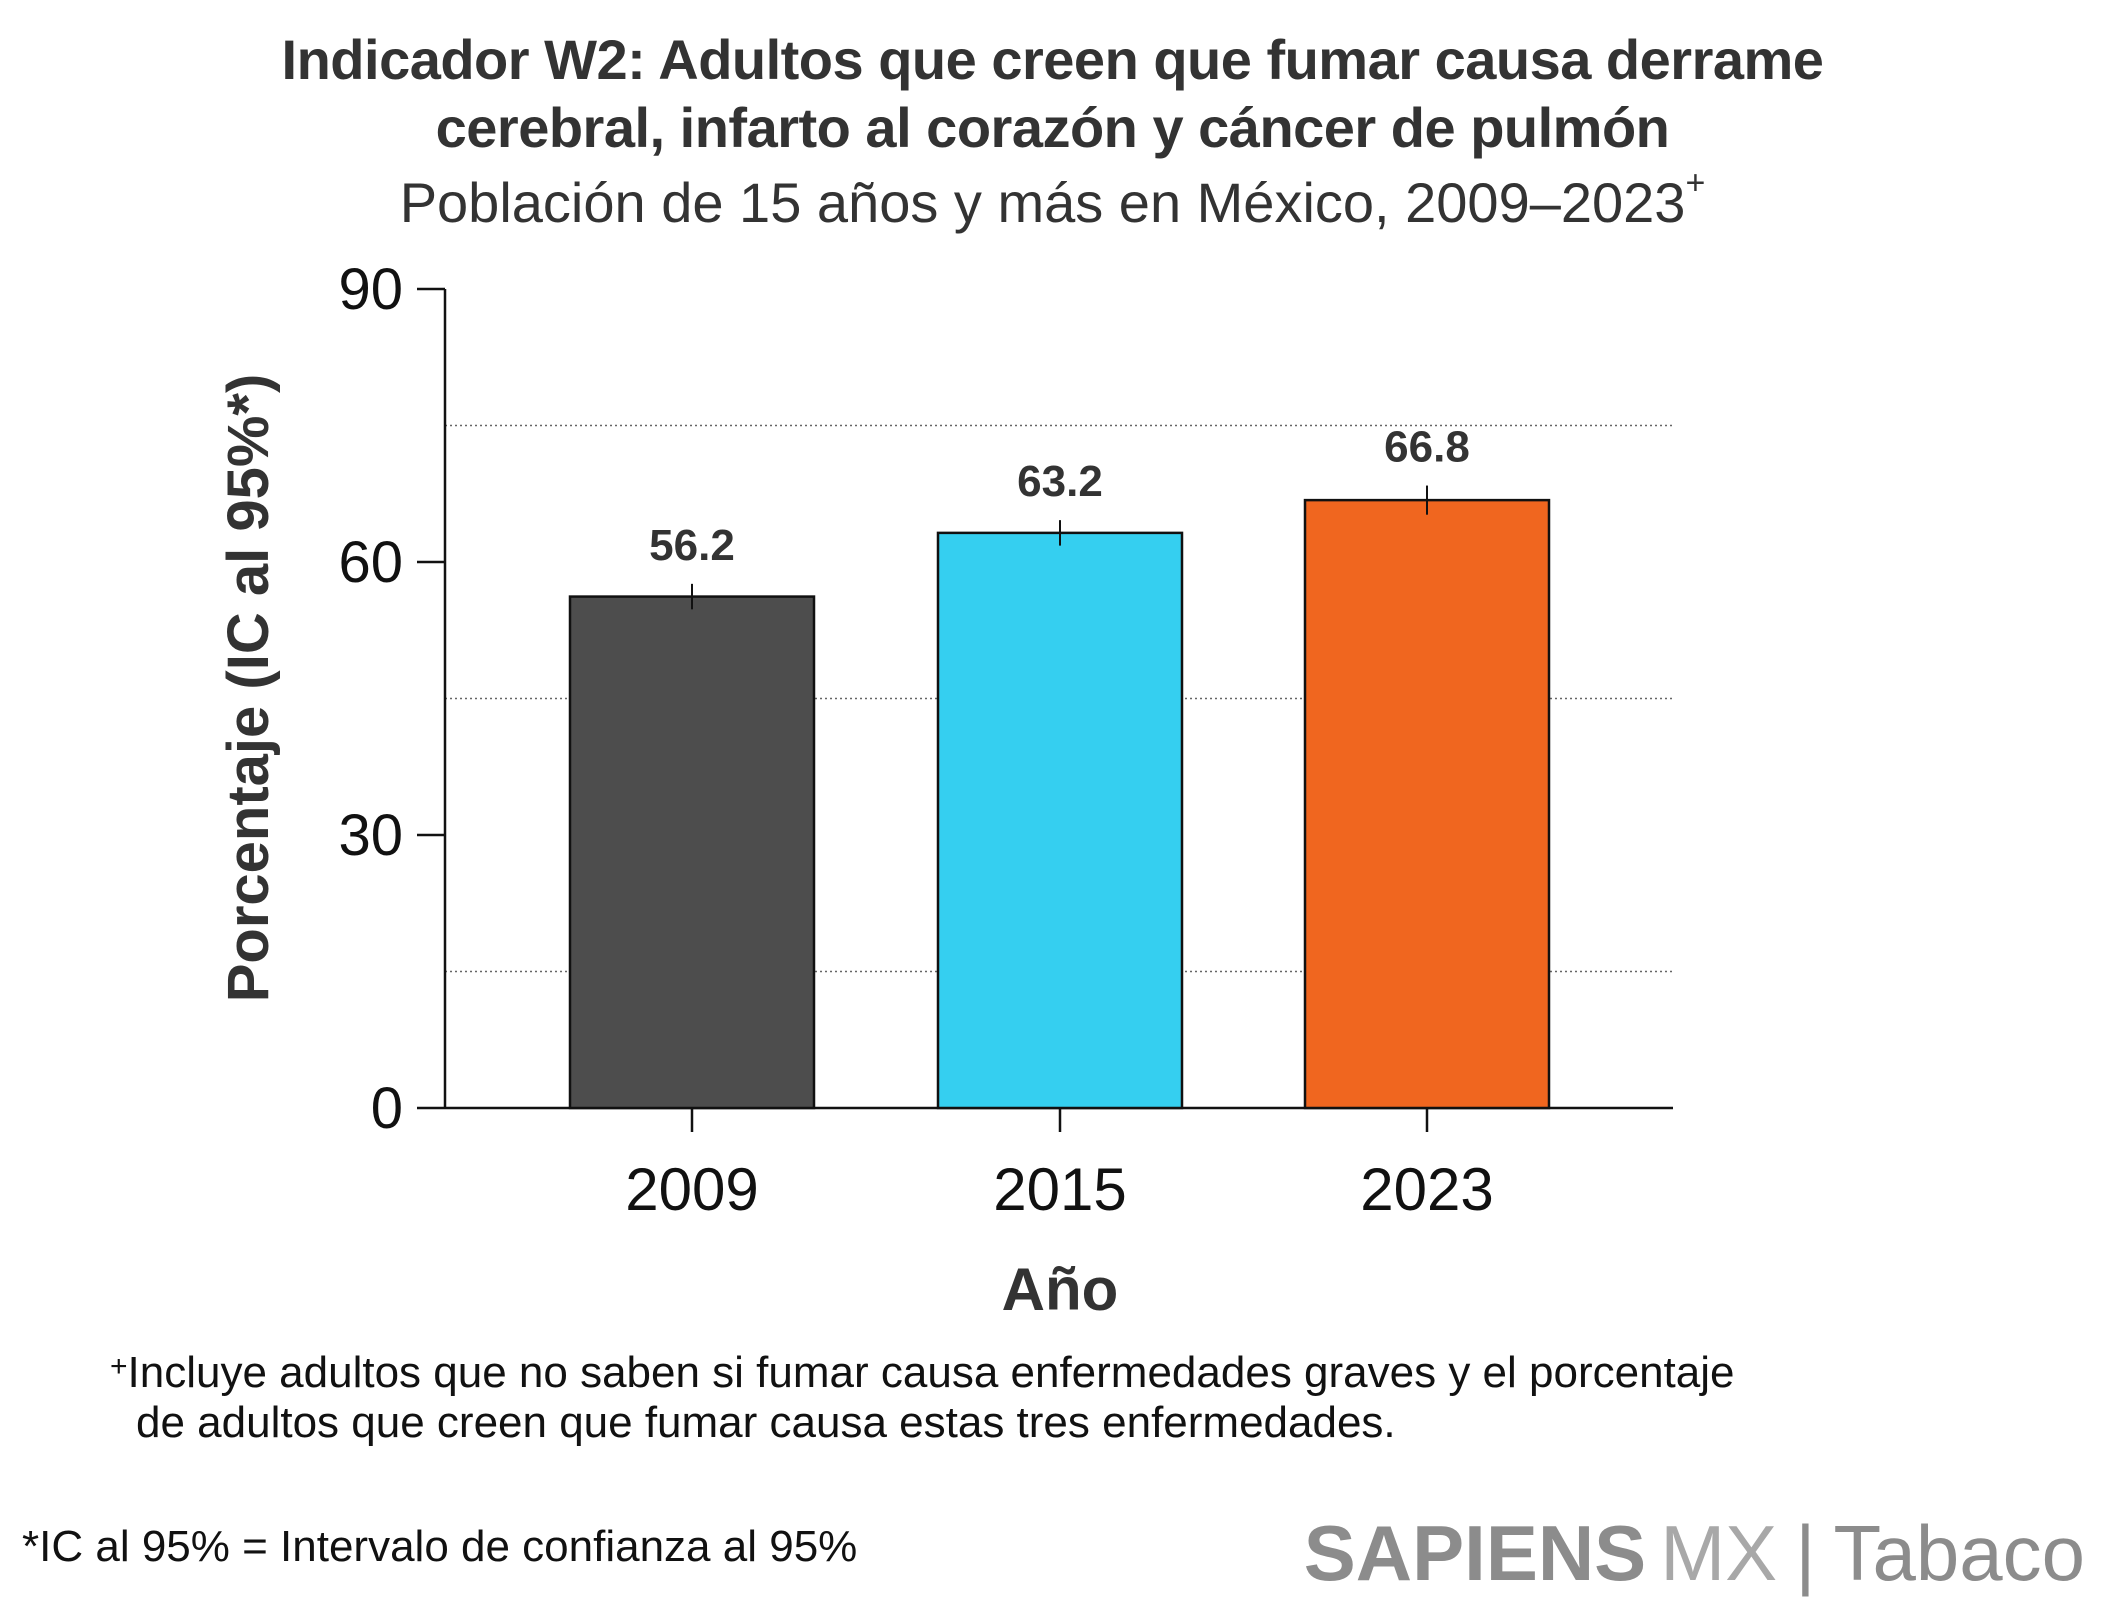 The image size is (2105, 1605). Describe the element at coordinates (1060, 481) in the screenshot. I see `data-label-2015: 63.2` at that location.